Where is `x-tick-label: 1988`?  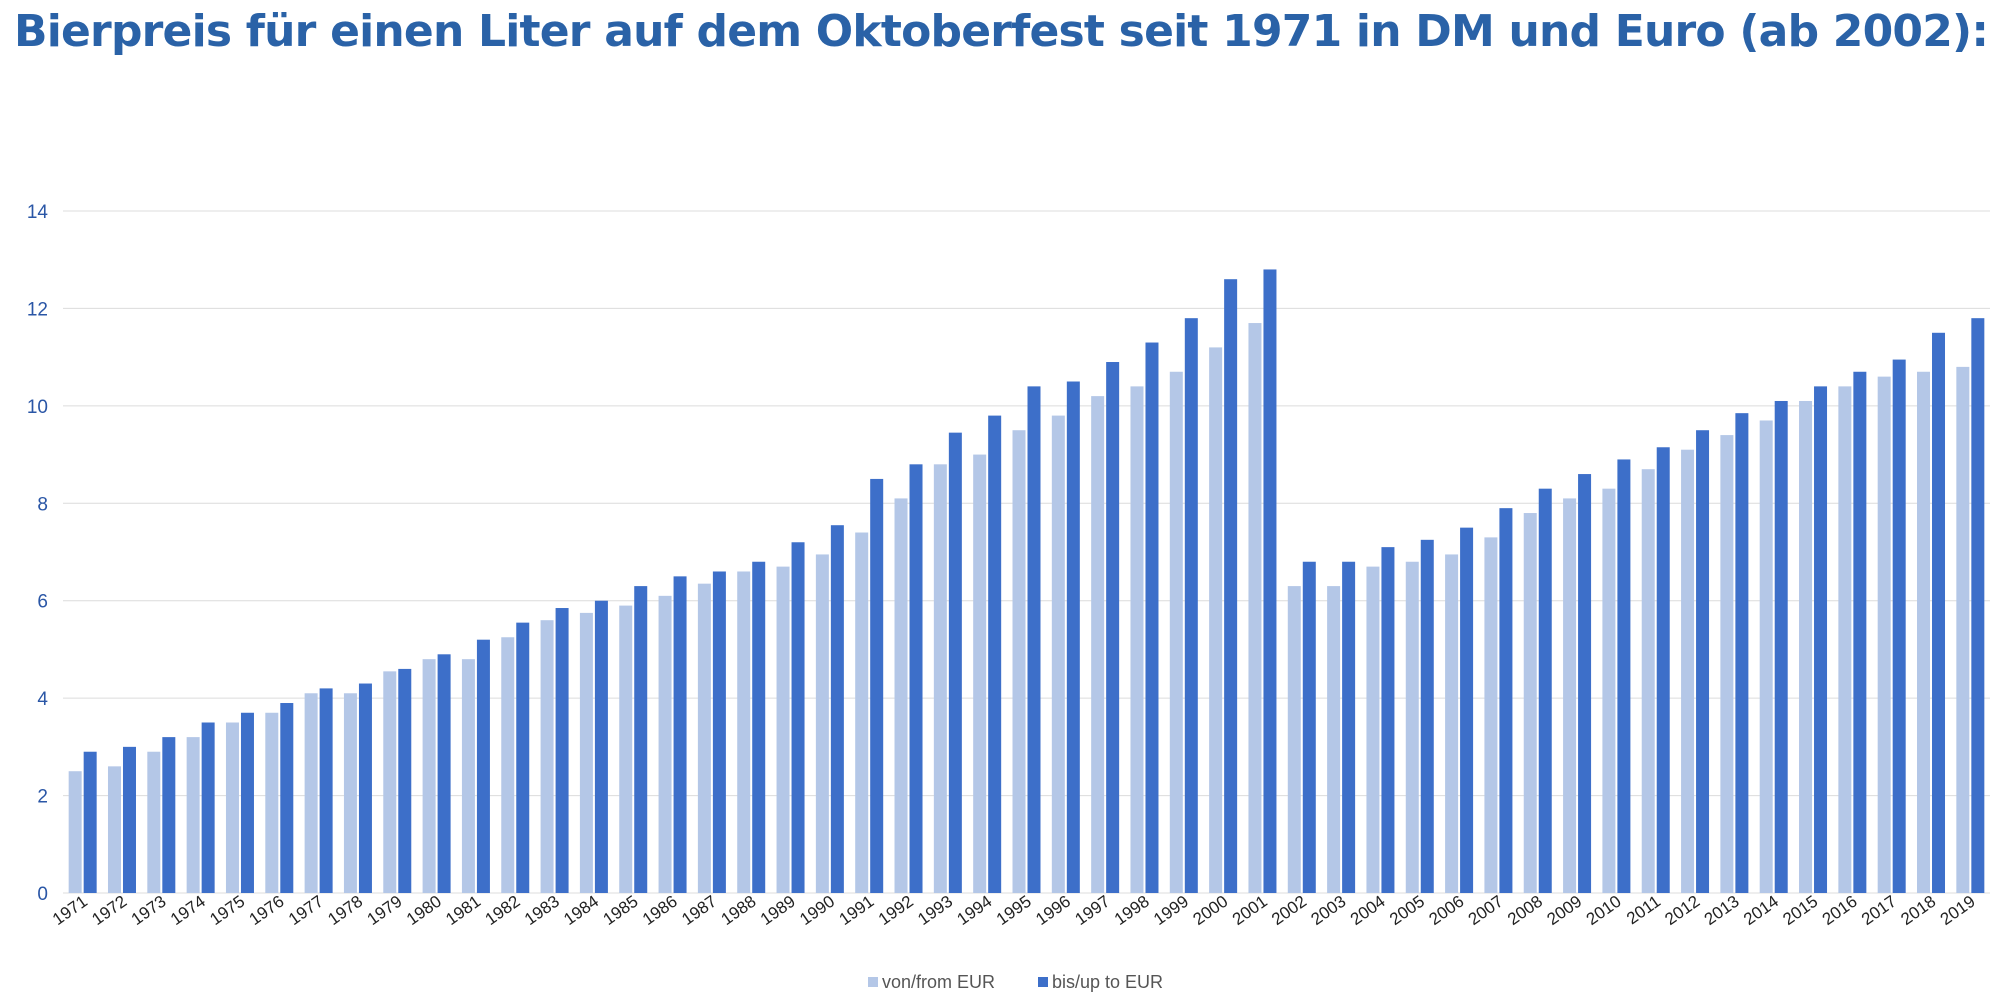 x-tick-label: 1988 is located at coordinates (739, 910).